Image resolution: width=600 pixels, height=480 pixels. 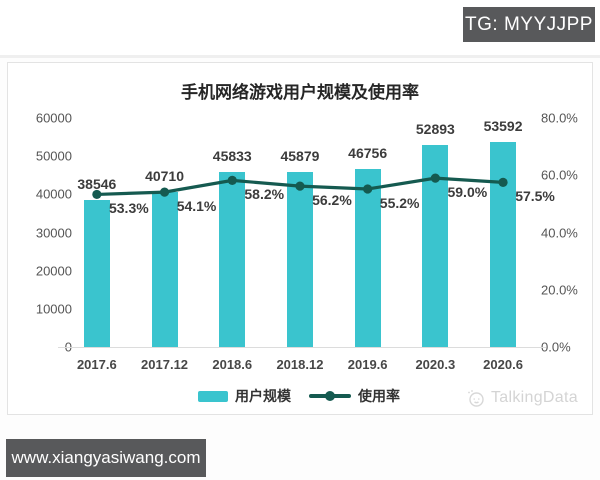 I want to click on x-axis-label: 2020.3, so click(x=435, y=364).